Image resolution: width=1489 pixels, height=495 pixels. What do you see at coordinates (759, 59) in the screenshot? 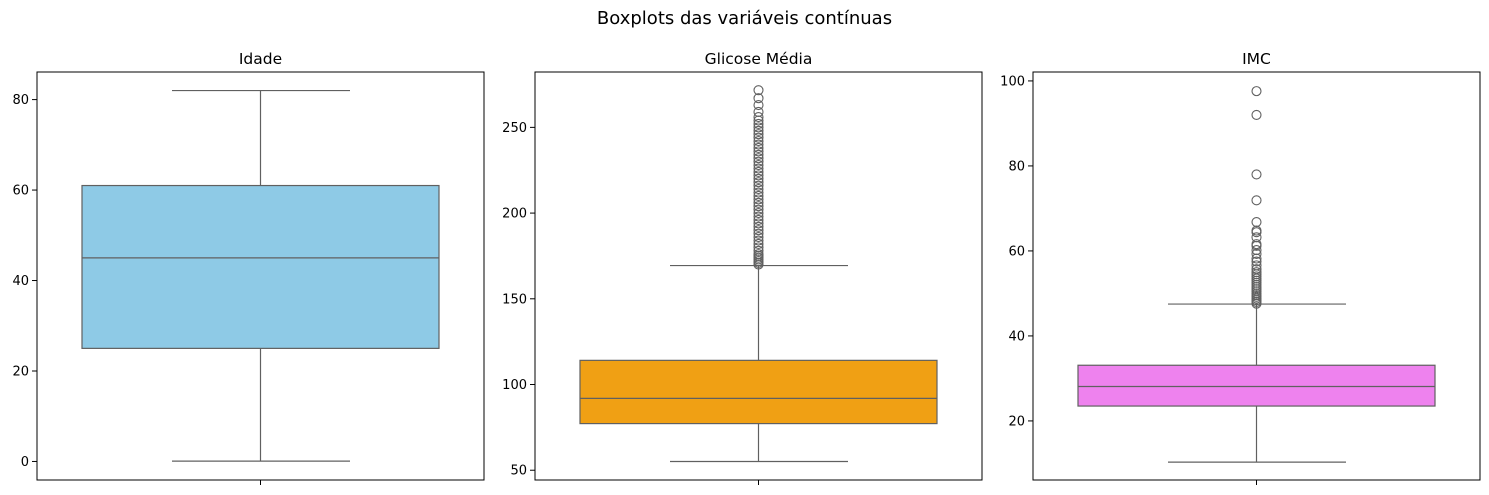
I see `subplot-title: Glicose Média` at bounding box center [759, 59].